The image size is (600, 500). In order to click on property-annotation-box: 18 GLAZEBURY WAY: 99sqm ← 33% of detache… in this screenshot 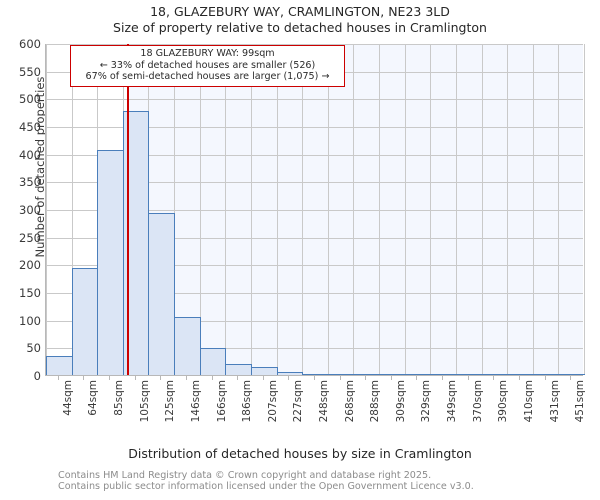, I will do `click(207, 66)`.